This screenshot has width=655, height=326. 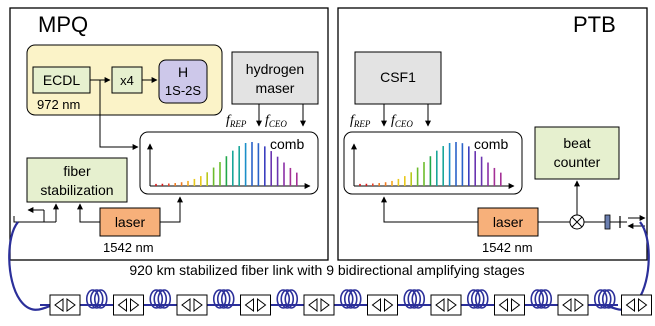 What do you see at coordinates (275, 88) in the screenshot?
I see `maser-label-2: maser` at bounding box center [275, 88].